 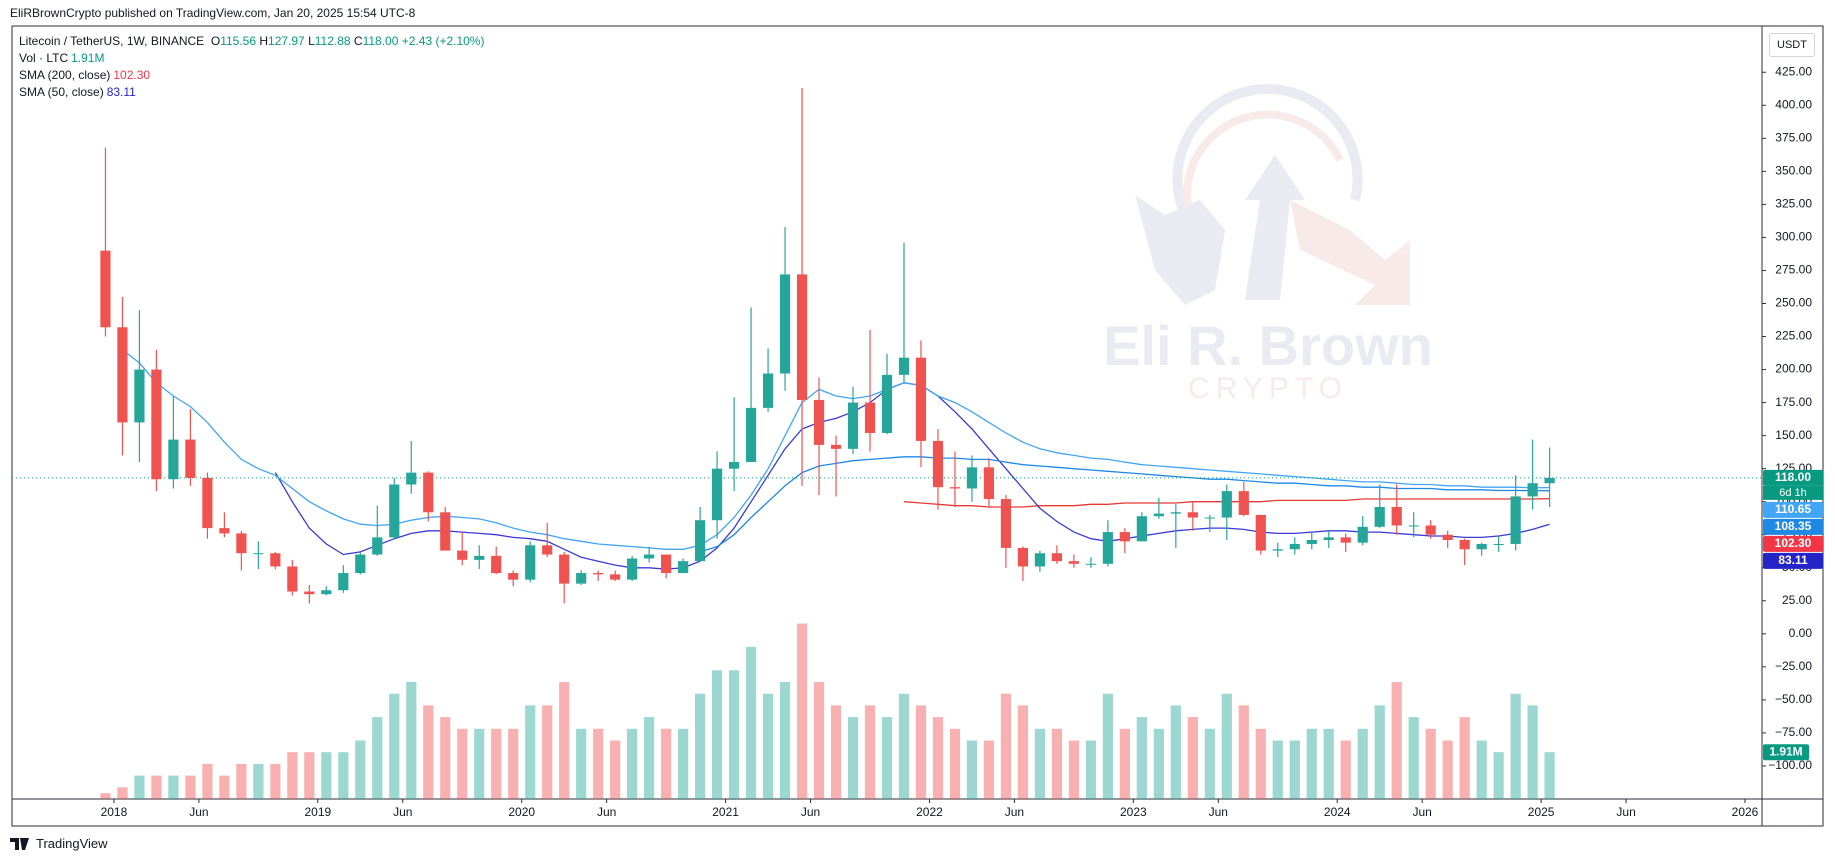 I want to click on y-tick-label: 150.00, so click(x=1793, y=435).